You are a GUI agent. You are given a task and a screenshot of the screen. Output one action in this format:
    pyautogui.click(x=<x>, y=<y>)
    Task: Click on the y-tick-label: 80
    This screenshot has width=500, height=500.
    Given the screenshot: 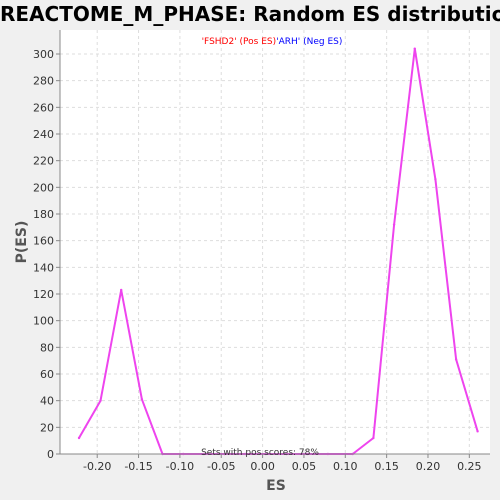 What is the action you would take?
    pyautogui.click(x=47, y=347)
    